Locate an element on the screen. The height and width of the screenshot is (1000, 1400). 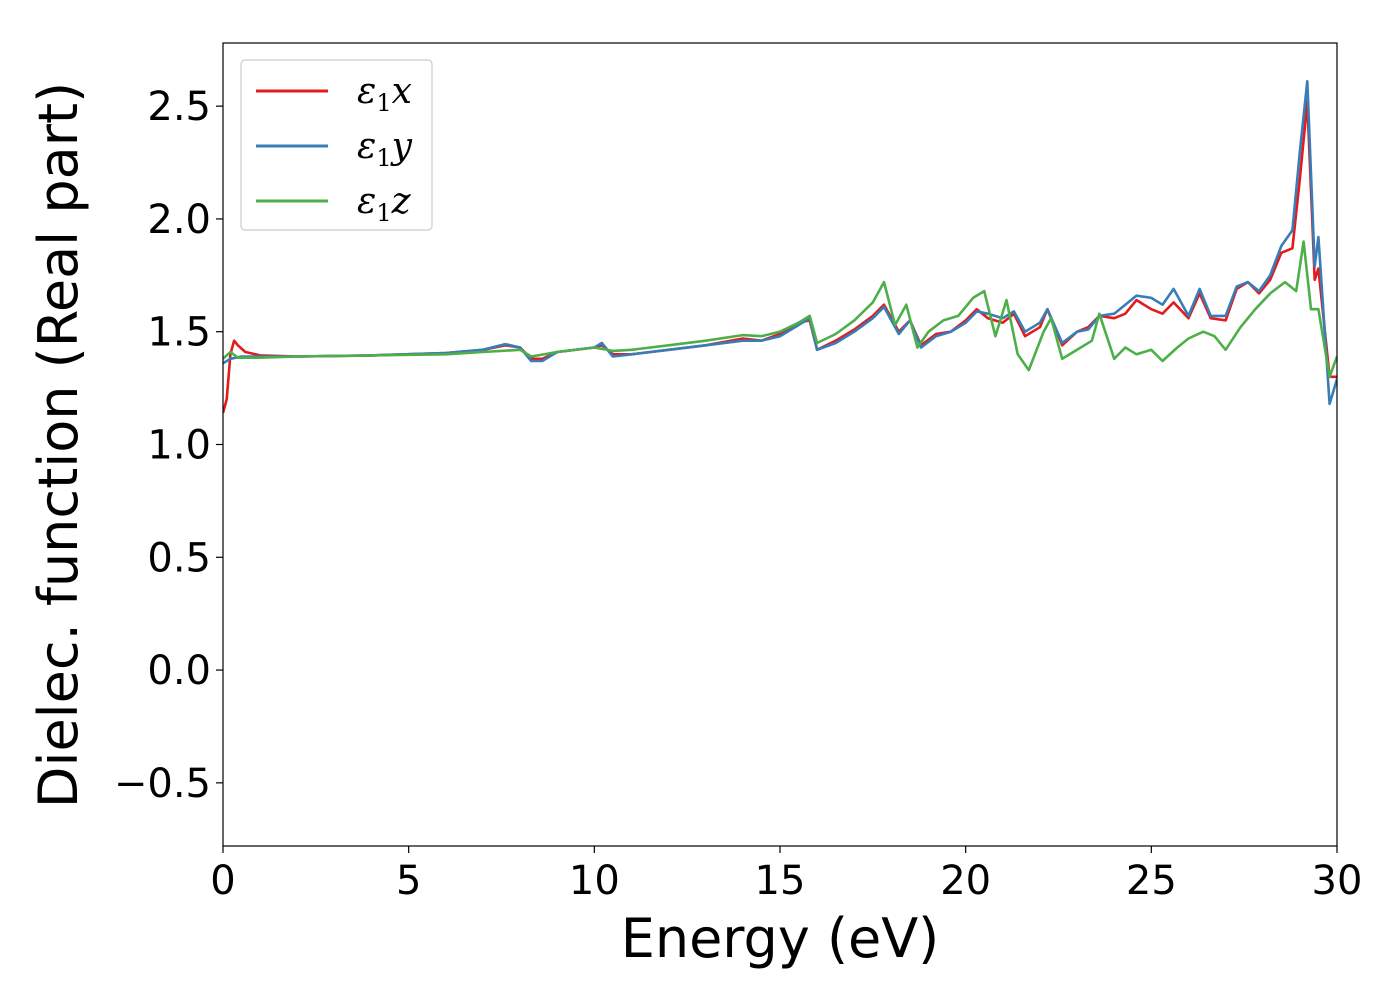
y-tick-label: 1.0 is located at coordinates (179, 446).